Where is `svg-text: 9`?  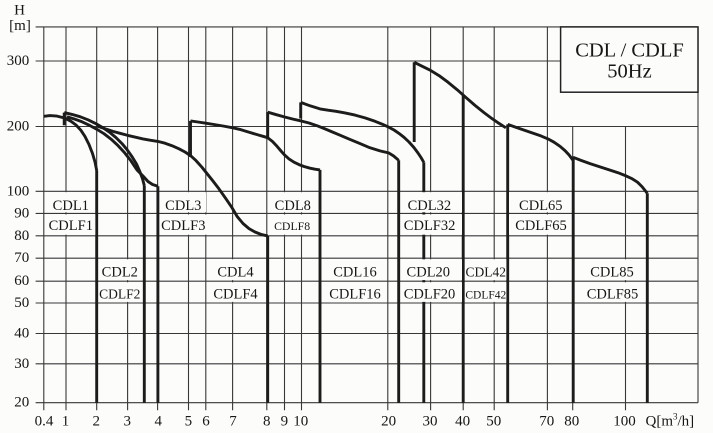
svg-text: 9 is located at coordinates (285, 422).